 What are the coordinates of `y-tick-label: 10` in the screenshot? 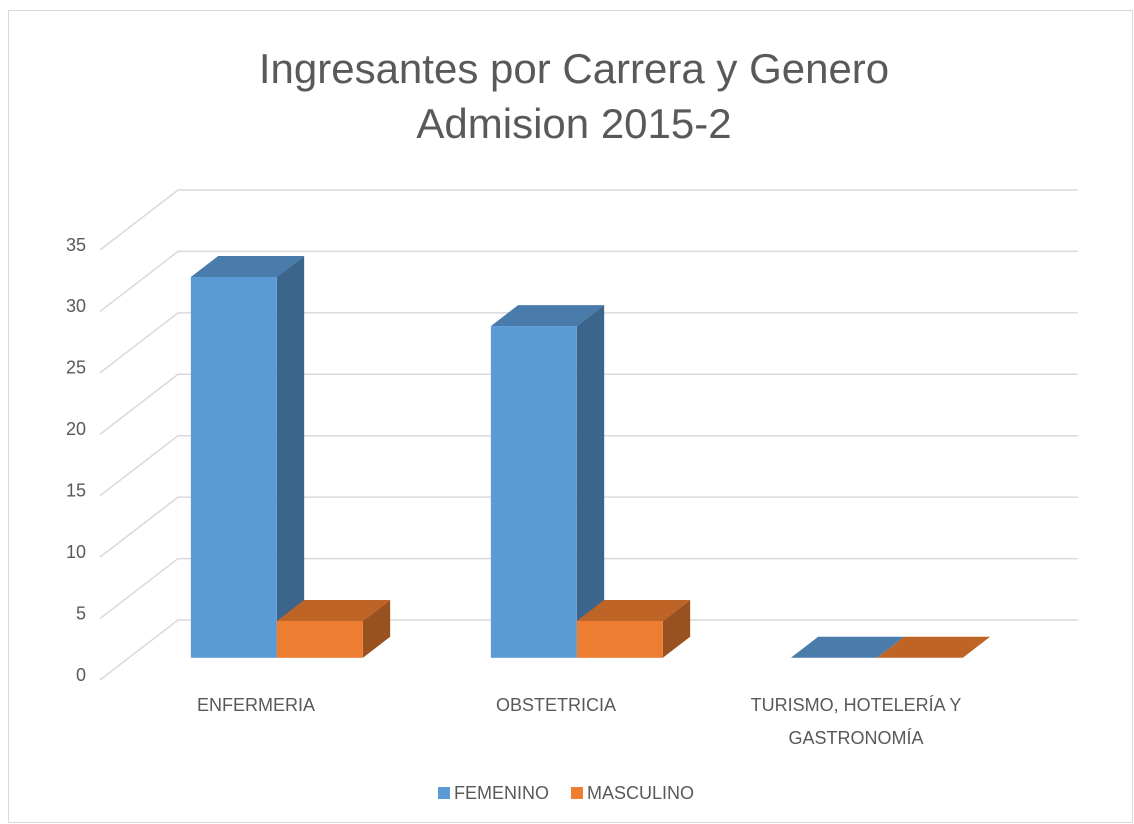 It's located at (76, 552).